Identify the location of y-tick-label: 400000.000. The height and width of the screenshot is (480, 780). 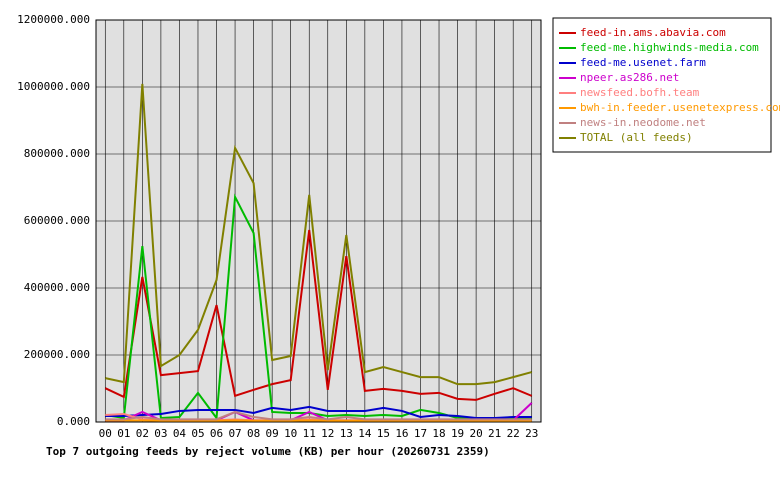
(57, 287).